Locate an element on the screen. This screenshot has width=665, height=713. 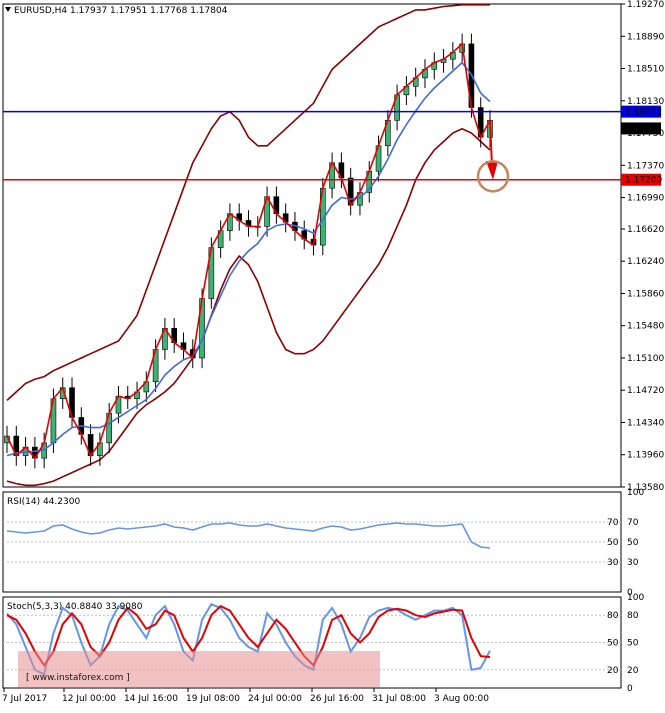
rsi-tick-label: 70 is located at coordinates (633, 523).